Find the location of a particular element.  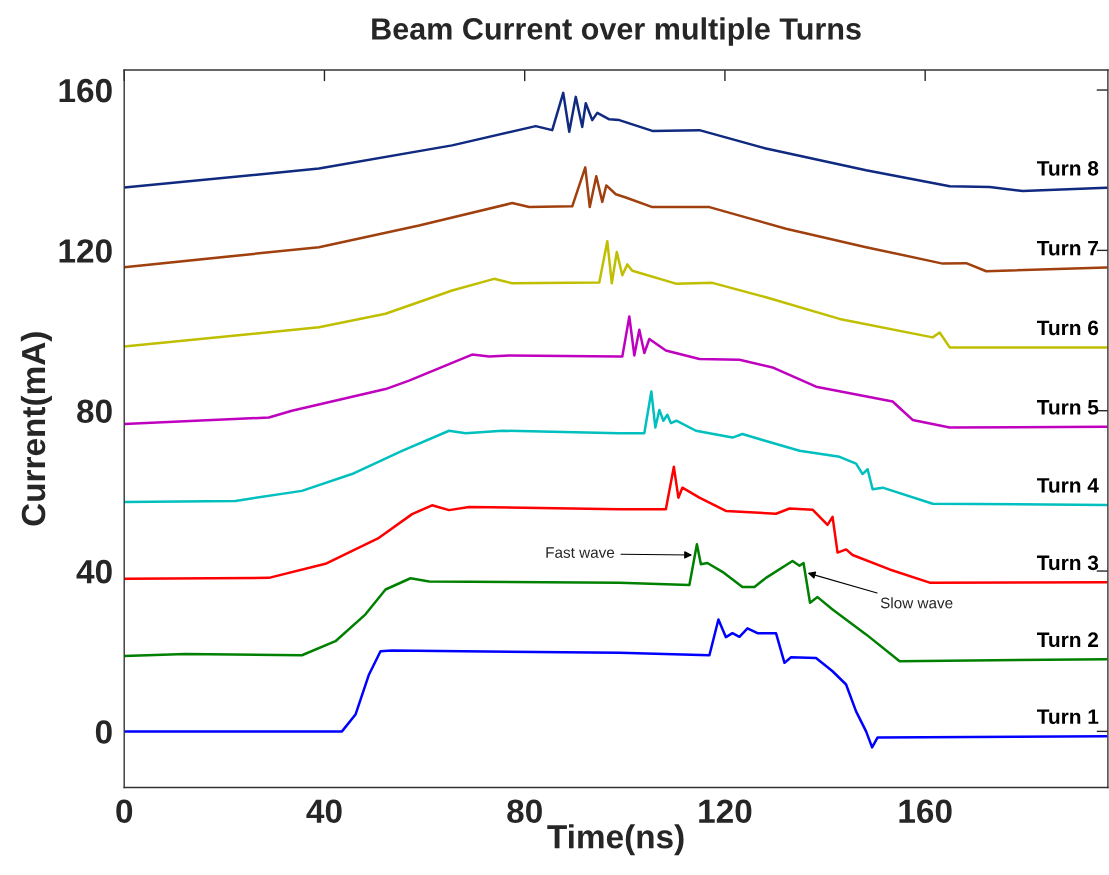

series-label: Turn 6 is located at coordinates (1068, 328).